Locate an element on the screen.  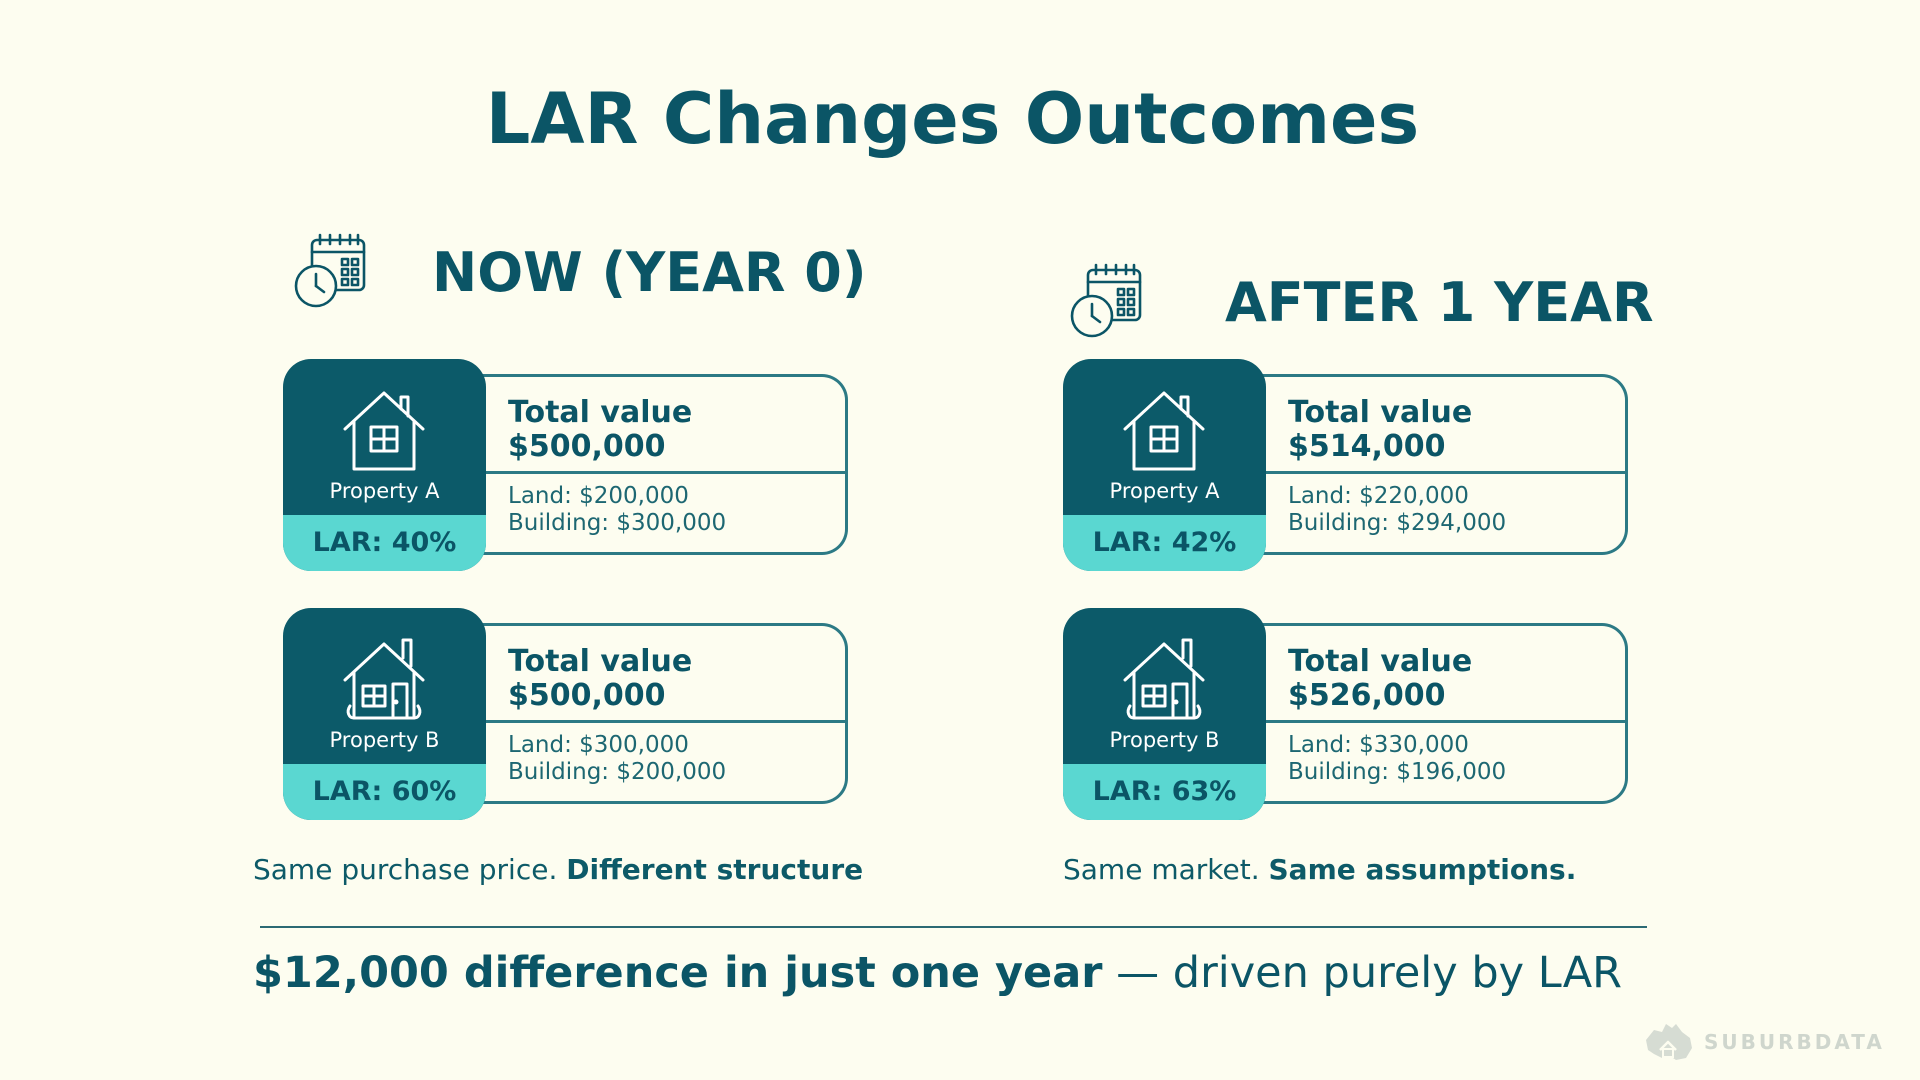
lar-badge: LAR: 60% is located at coordinates (384, 792).